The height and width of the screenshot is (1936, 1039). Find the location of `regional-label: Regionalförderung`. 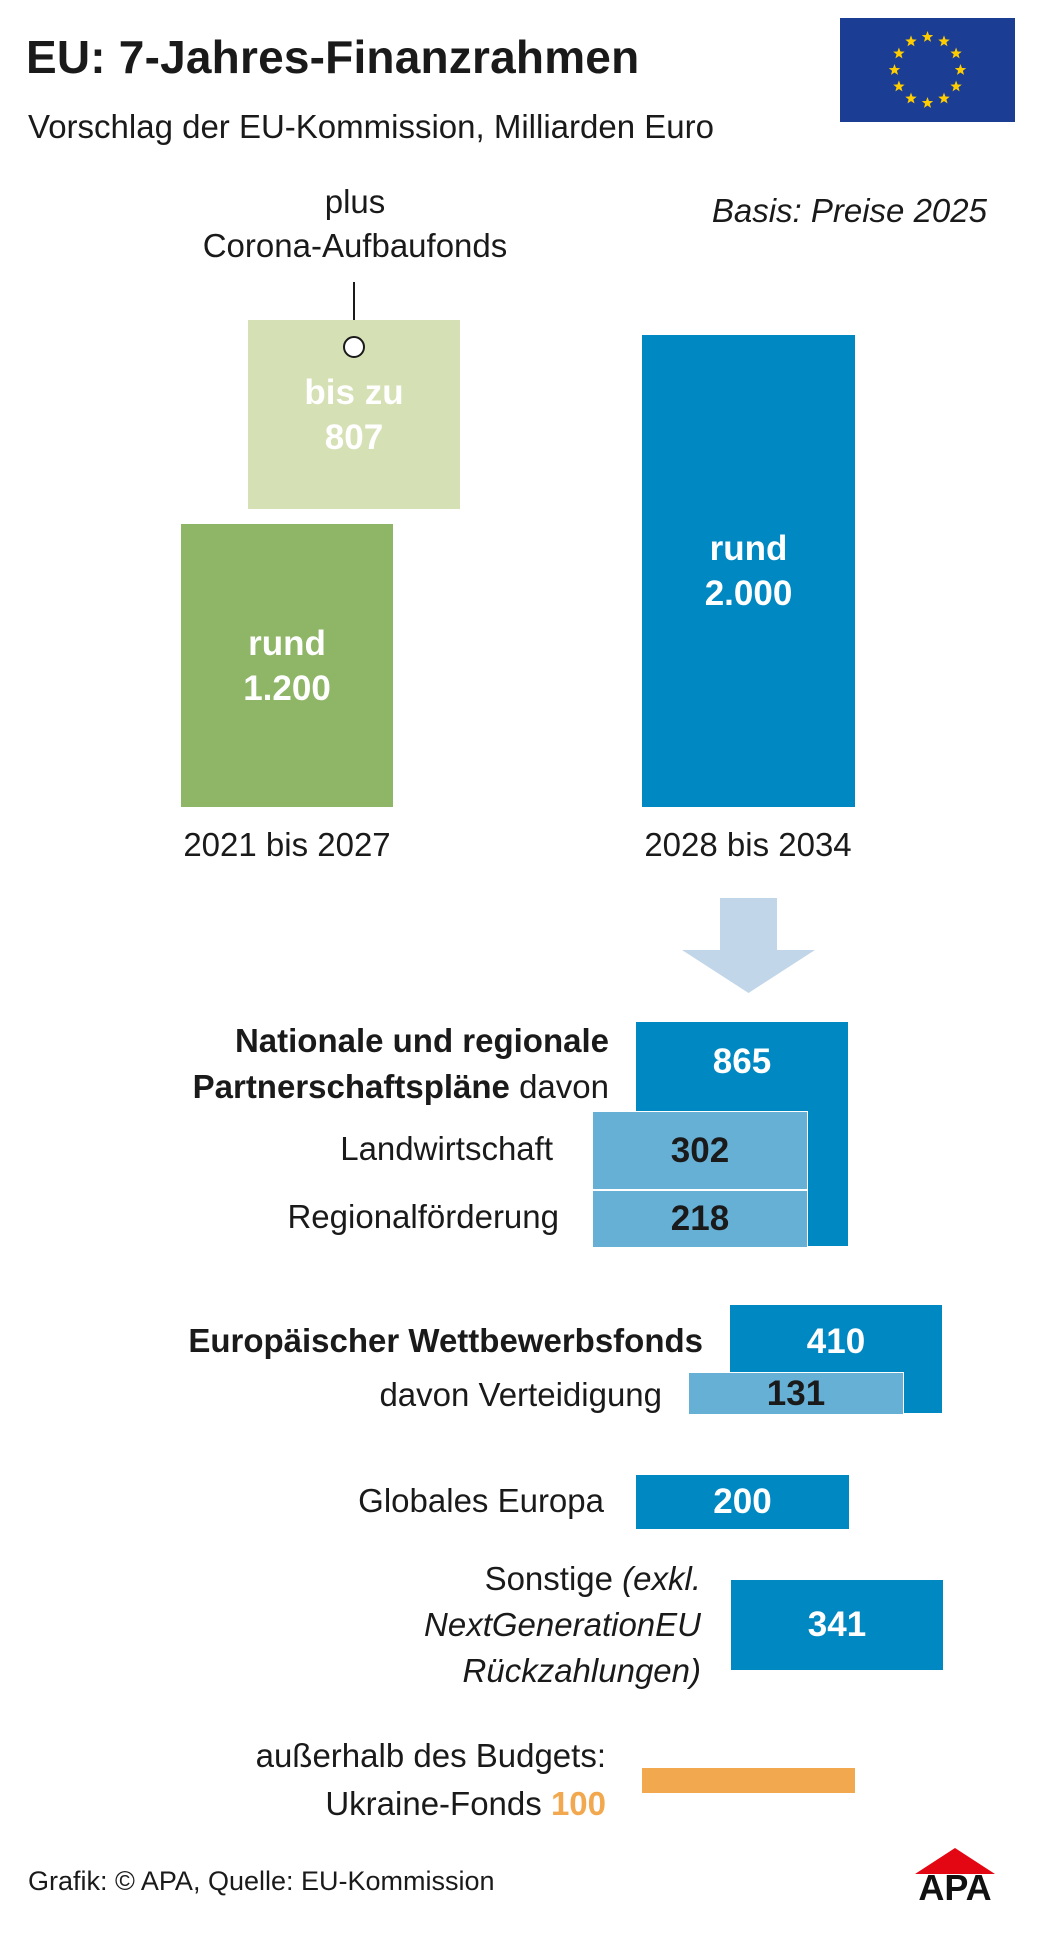

regional-label: Regionalförderung is located at coordinates (423, 1216).